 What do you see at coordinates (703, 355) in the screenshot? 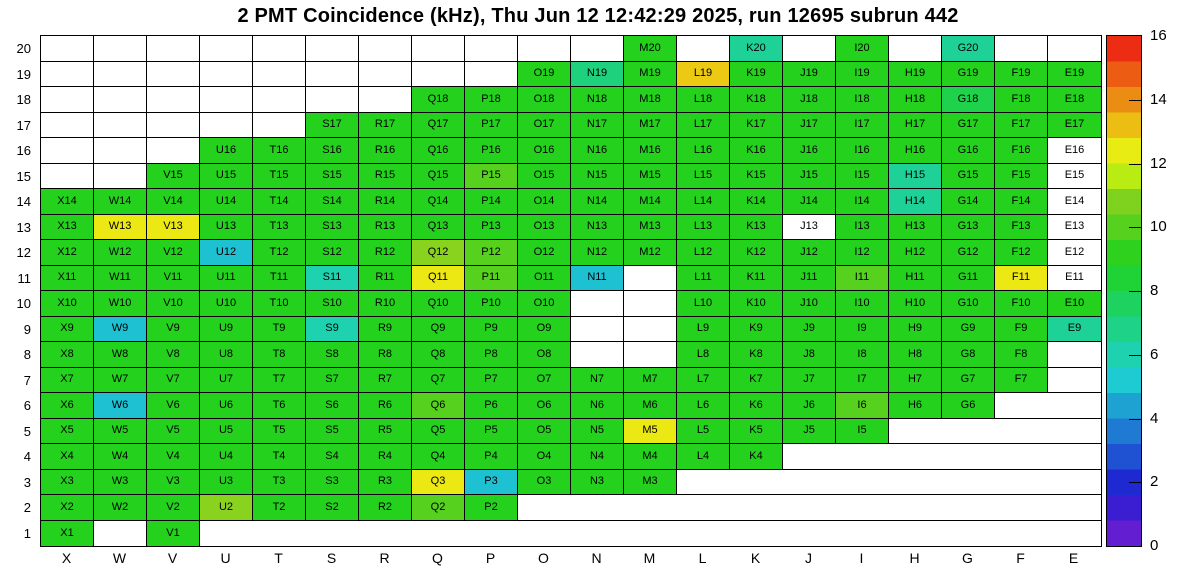
I see `heatmap-cell: L8` at bounding box center [703, 355].